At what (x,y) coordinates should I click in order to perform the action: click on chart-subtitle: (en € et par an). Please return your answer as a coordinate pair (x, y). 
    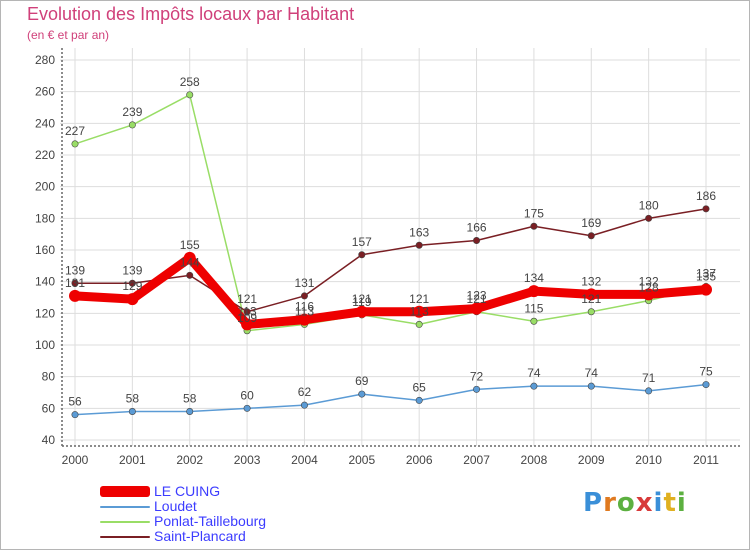
    Looking at the image, I should click on (68, 35).